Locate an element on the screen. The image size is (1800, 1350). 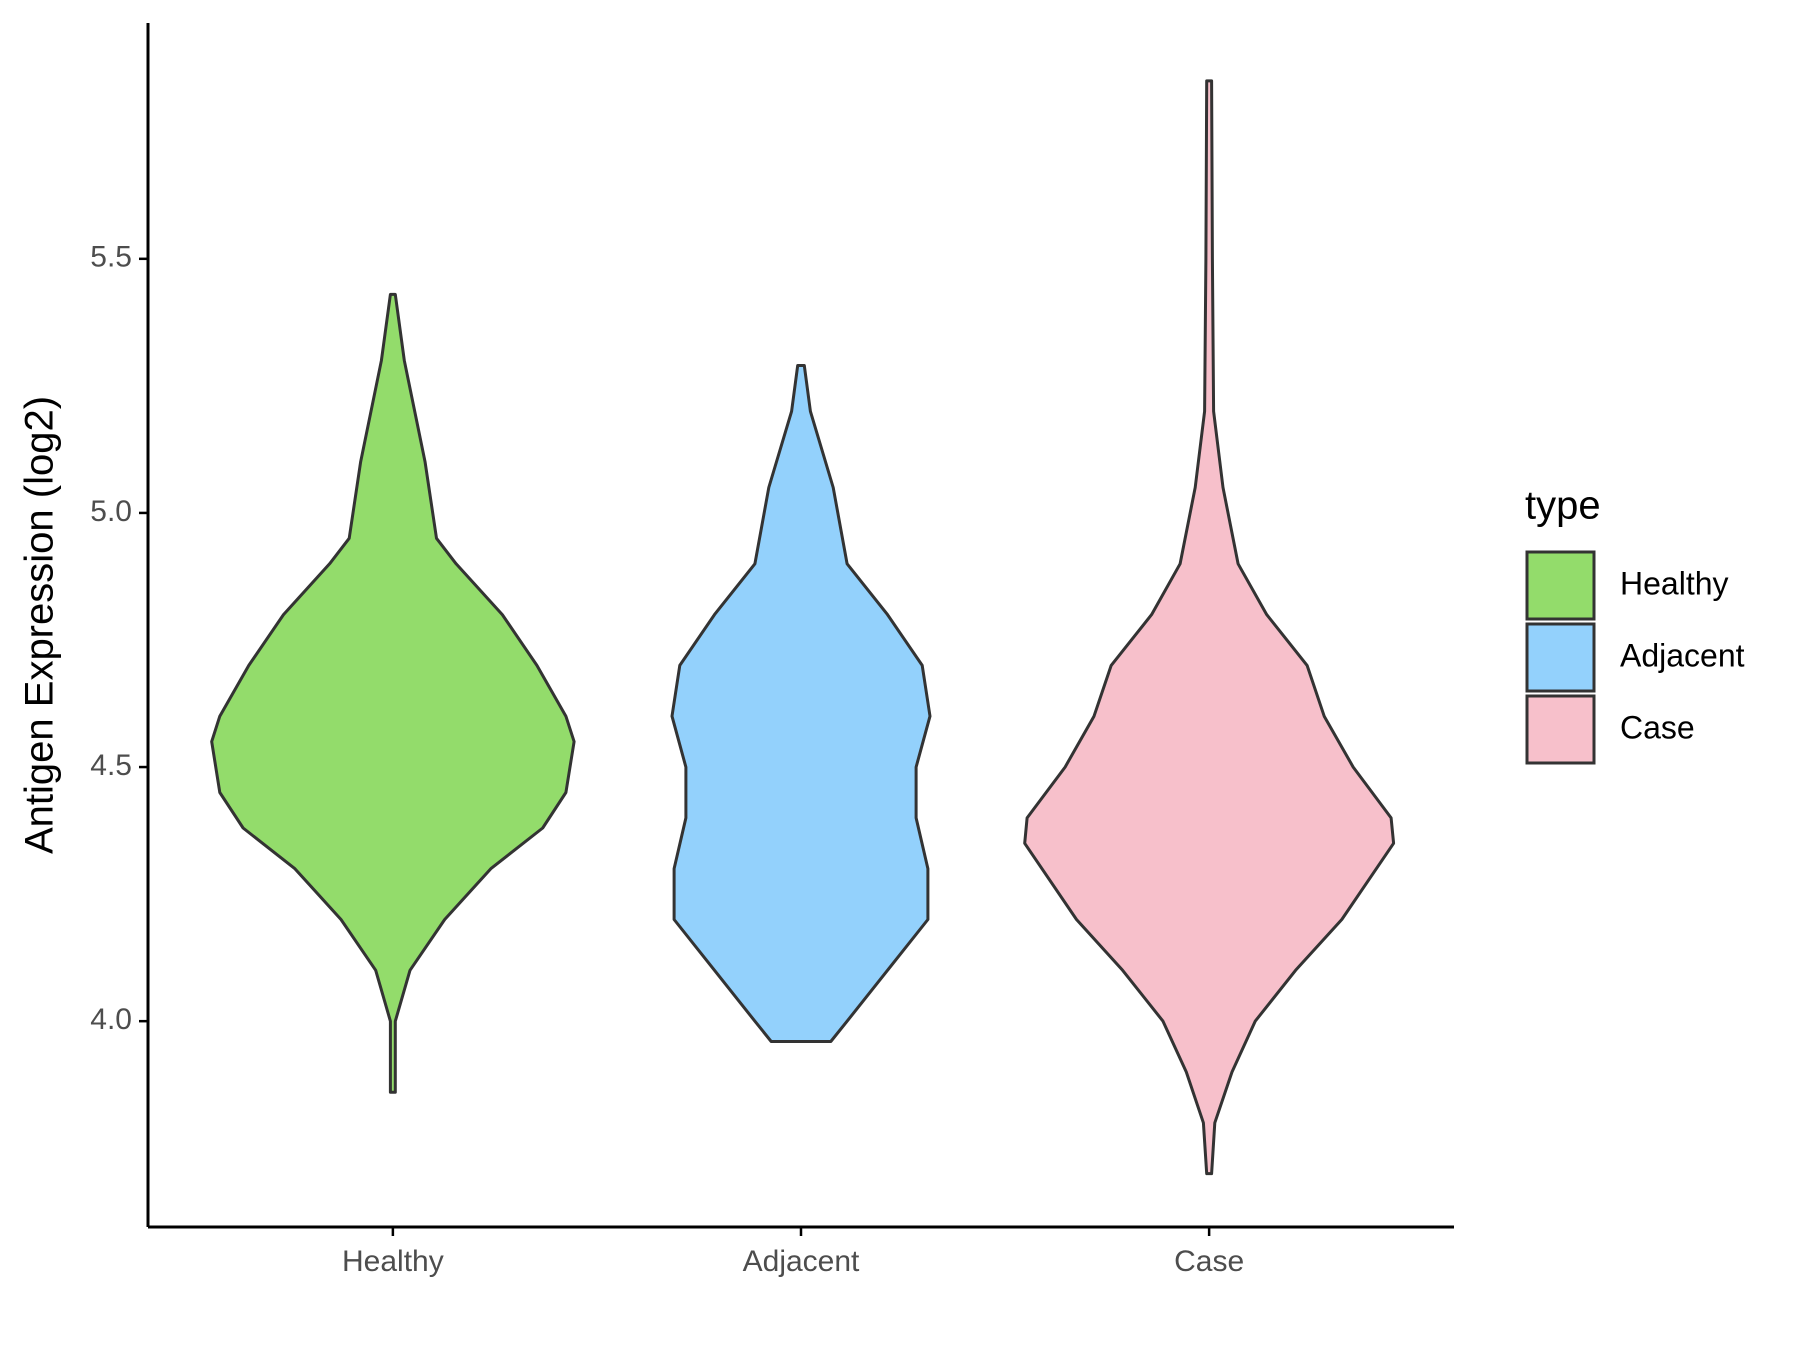
y-tick-label: 4.5 is located at coordinates (111, 765).